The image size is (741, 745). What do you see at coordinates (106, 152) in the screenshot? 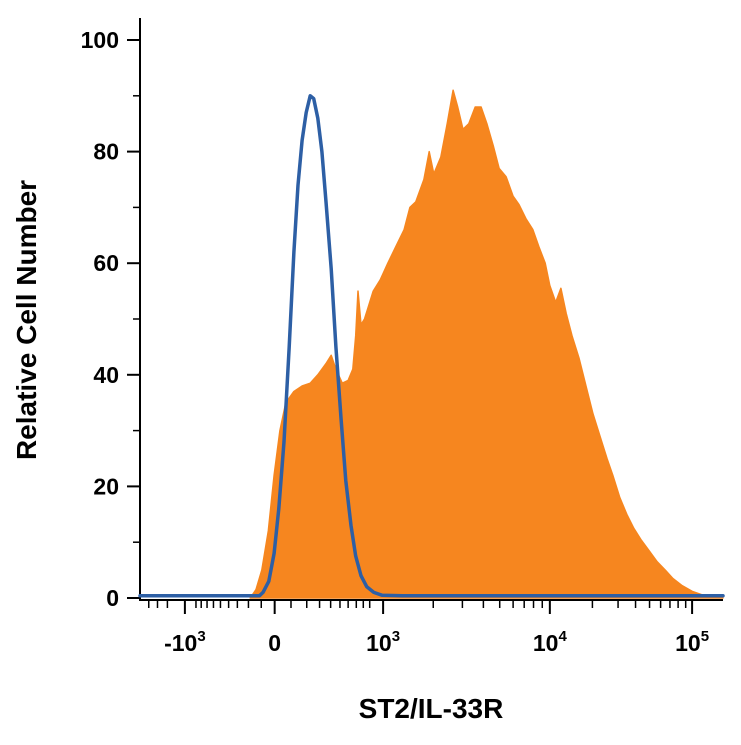
I see `y-tick-label: 80` at bounding box center [106, 152].